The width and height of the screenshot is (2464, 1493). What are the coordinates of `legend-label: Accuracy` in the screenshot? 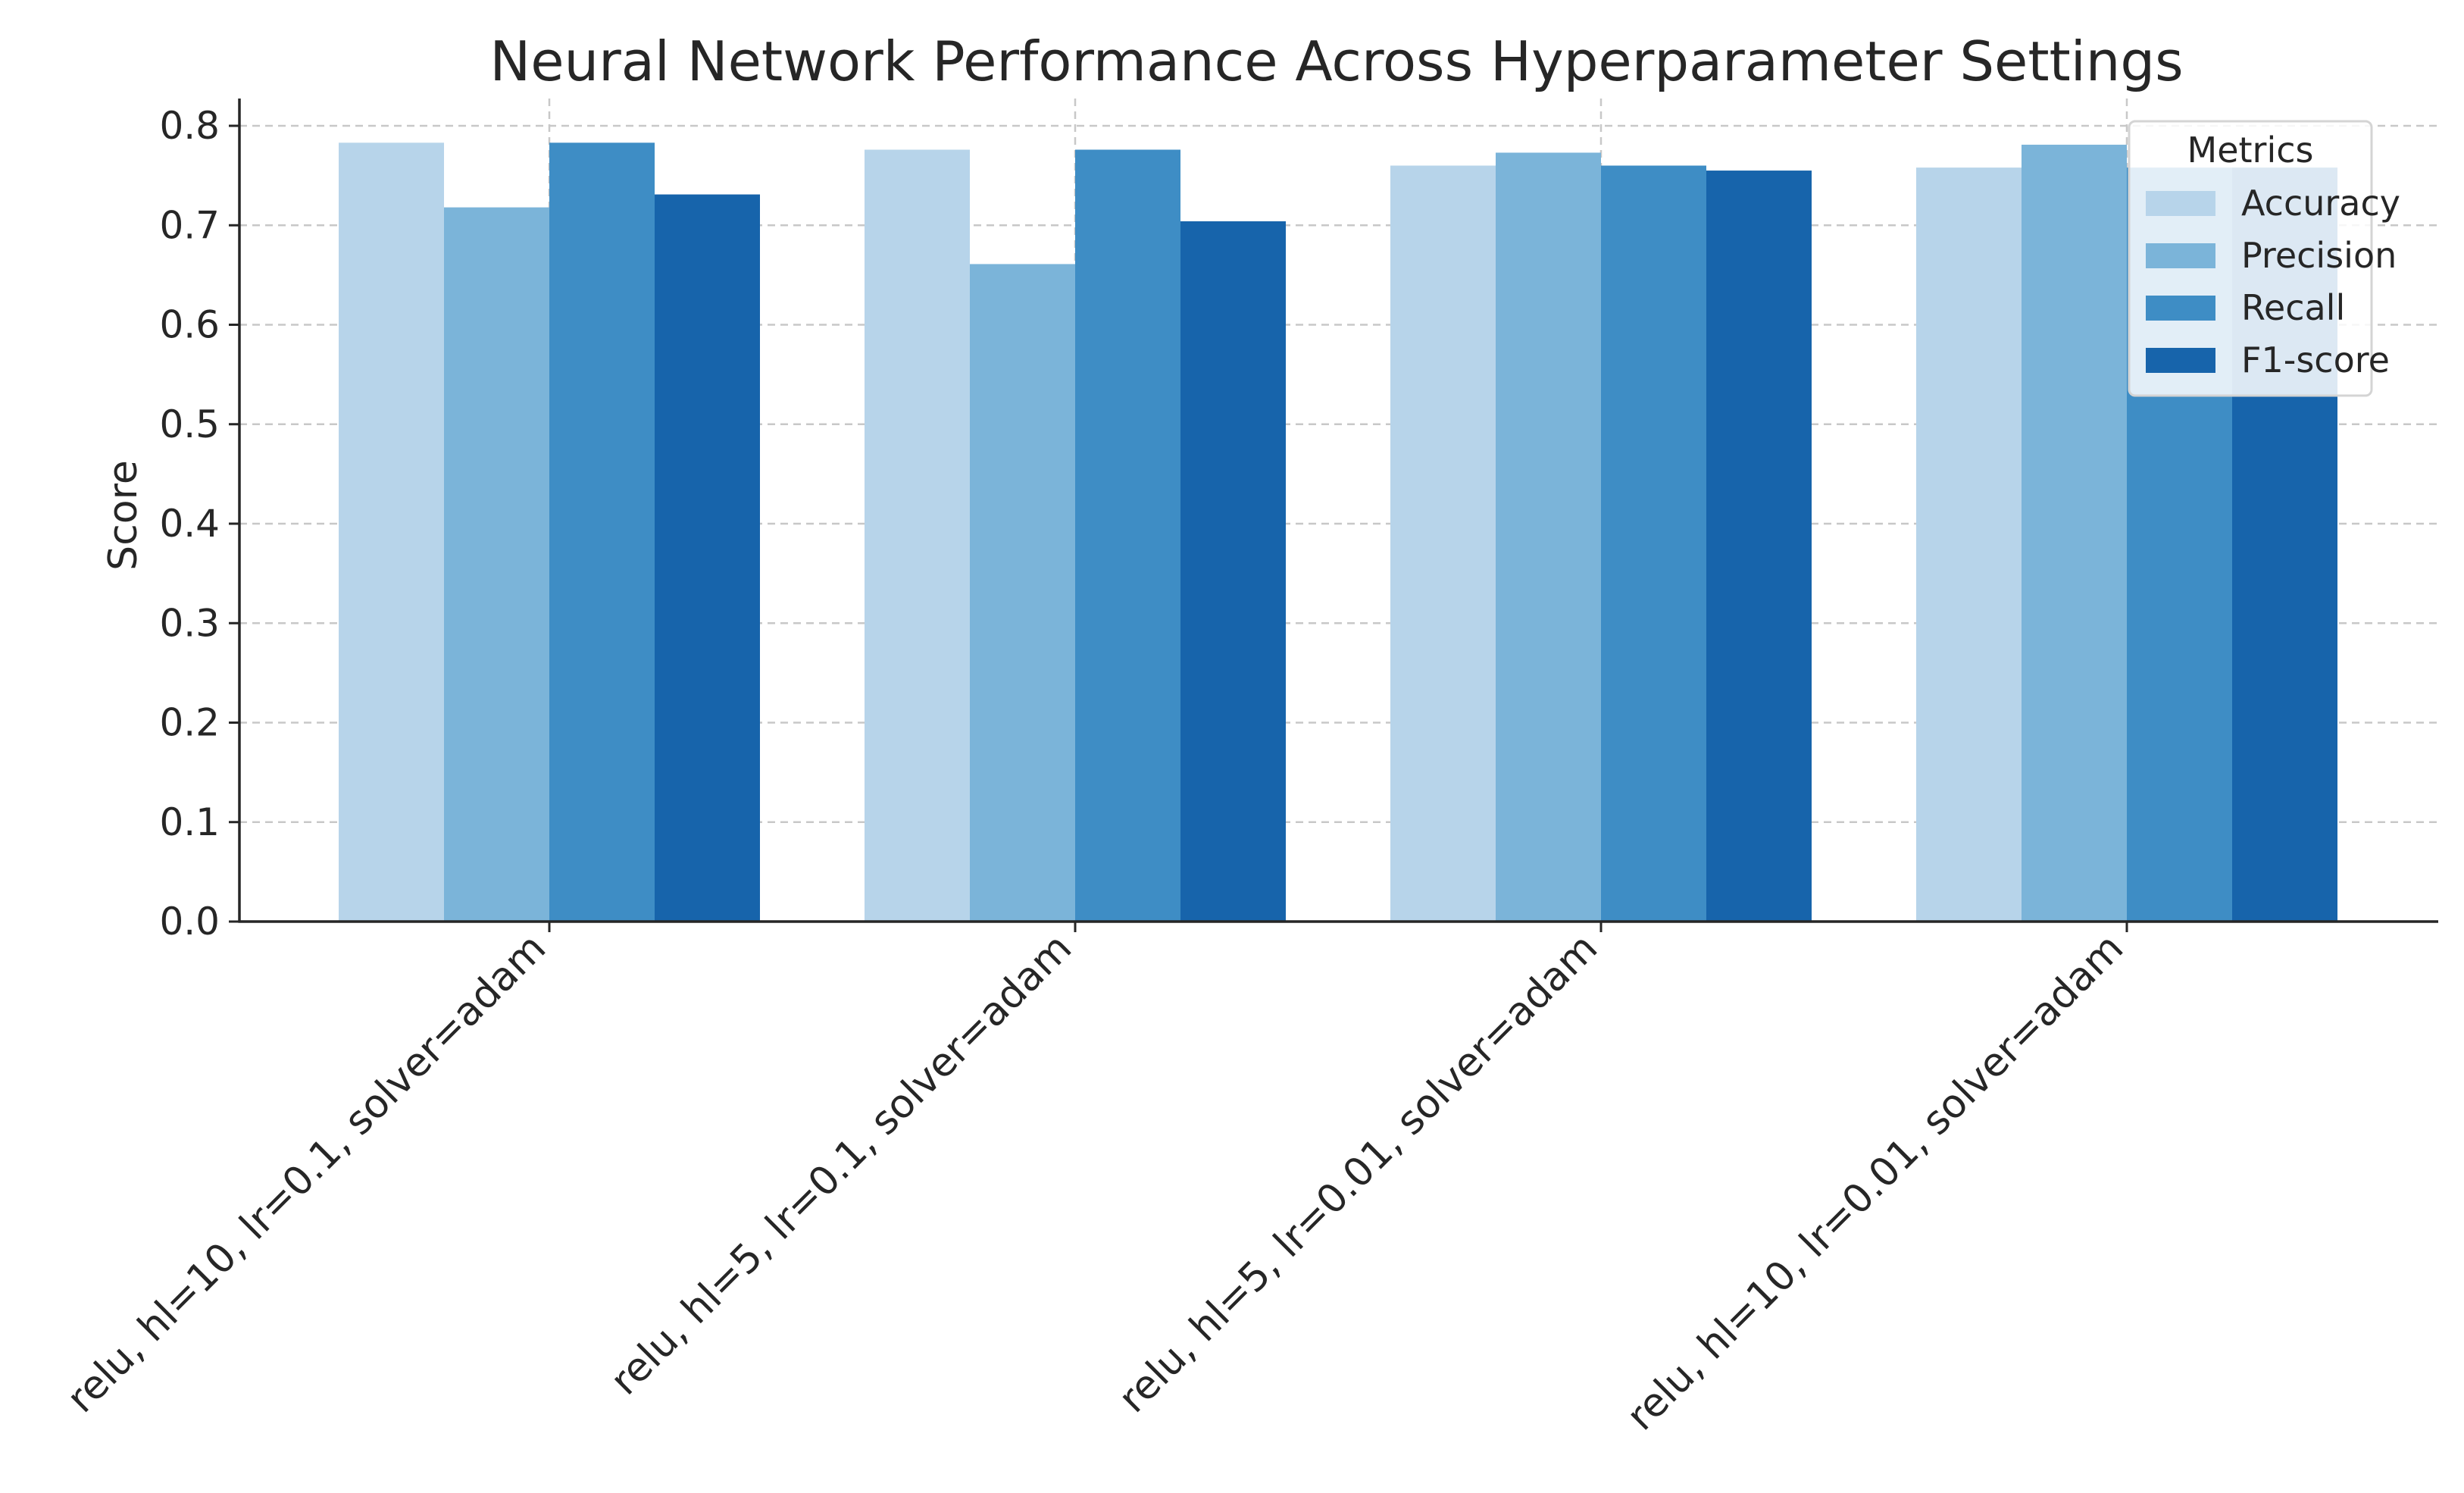 It's located at (2320, 204).